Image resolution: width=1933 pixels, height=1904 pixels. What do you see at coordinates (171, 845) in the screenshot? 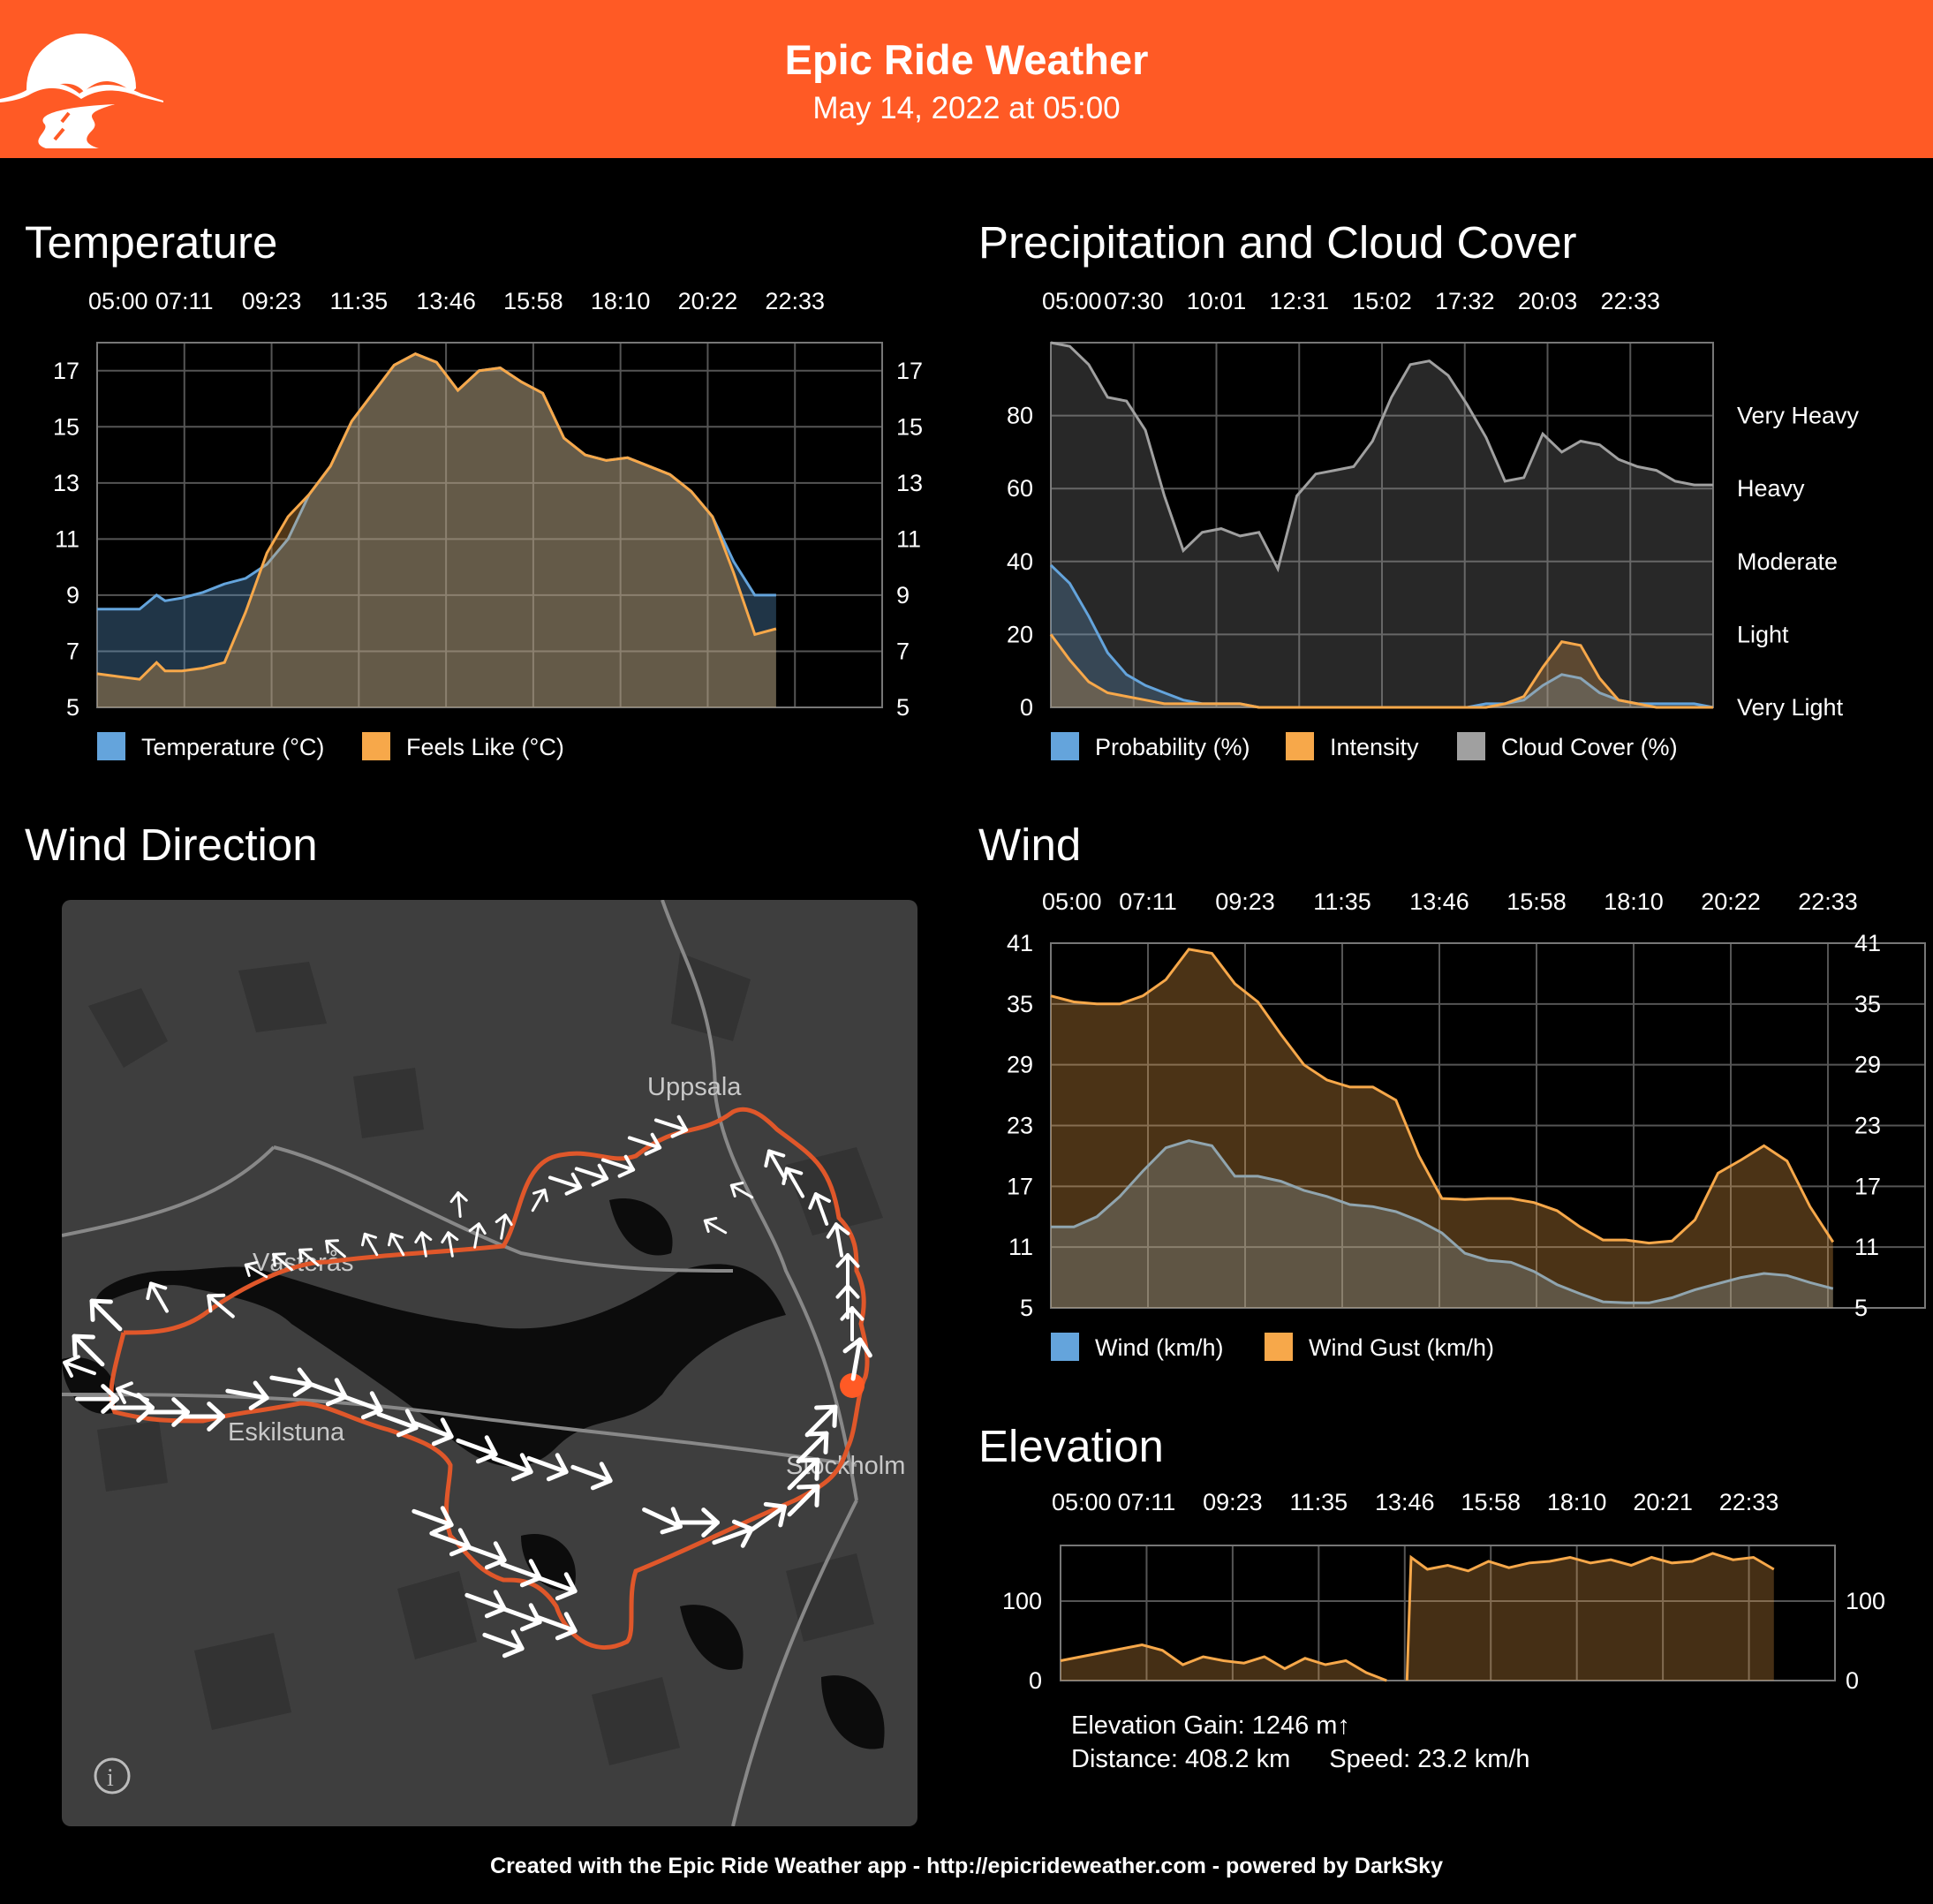
I see `wind-direction-title: Wind Direction` at bounding box center [171, 845].